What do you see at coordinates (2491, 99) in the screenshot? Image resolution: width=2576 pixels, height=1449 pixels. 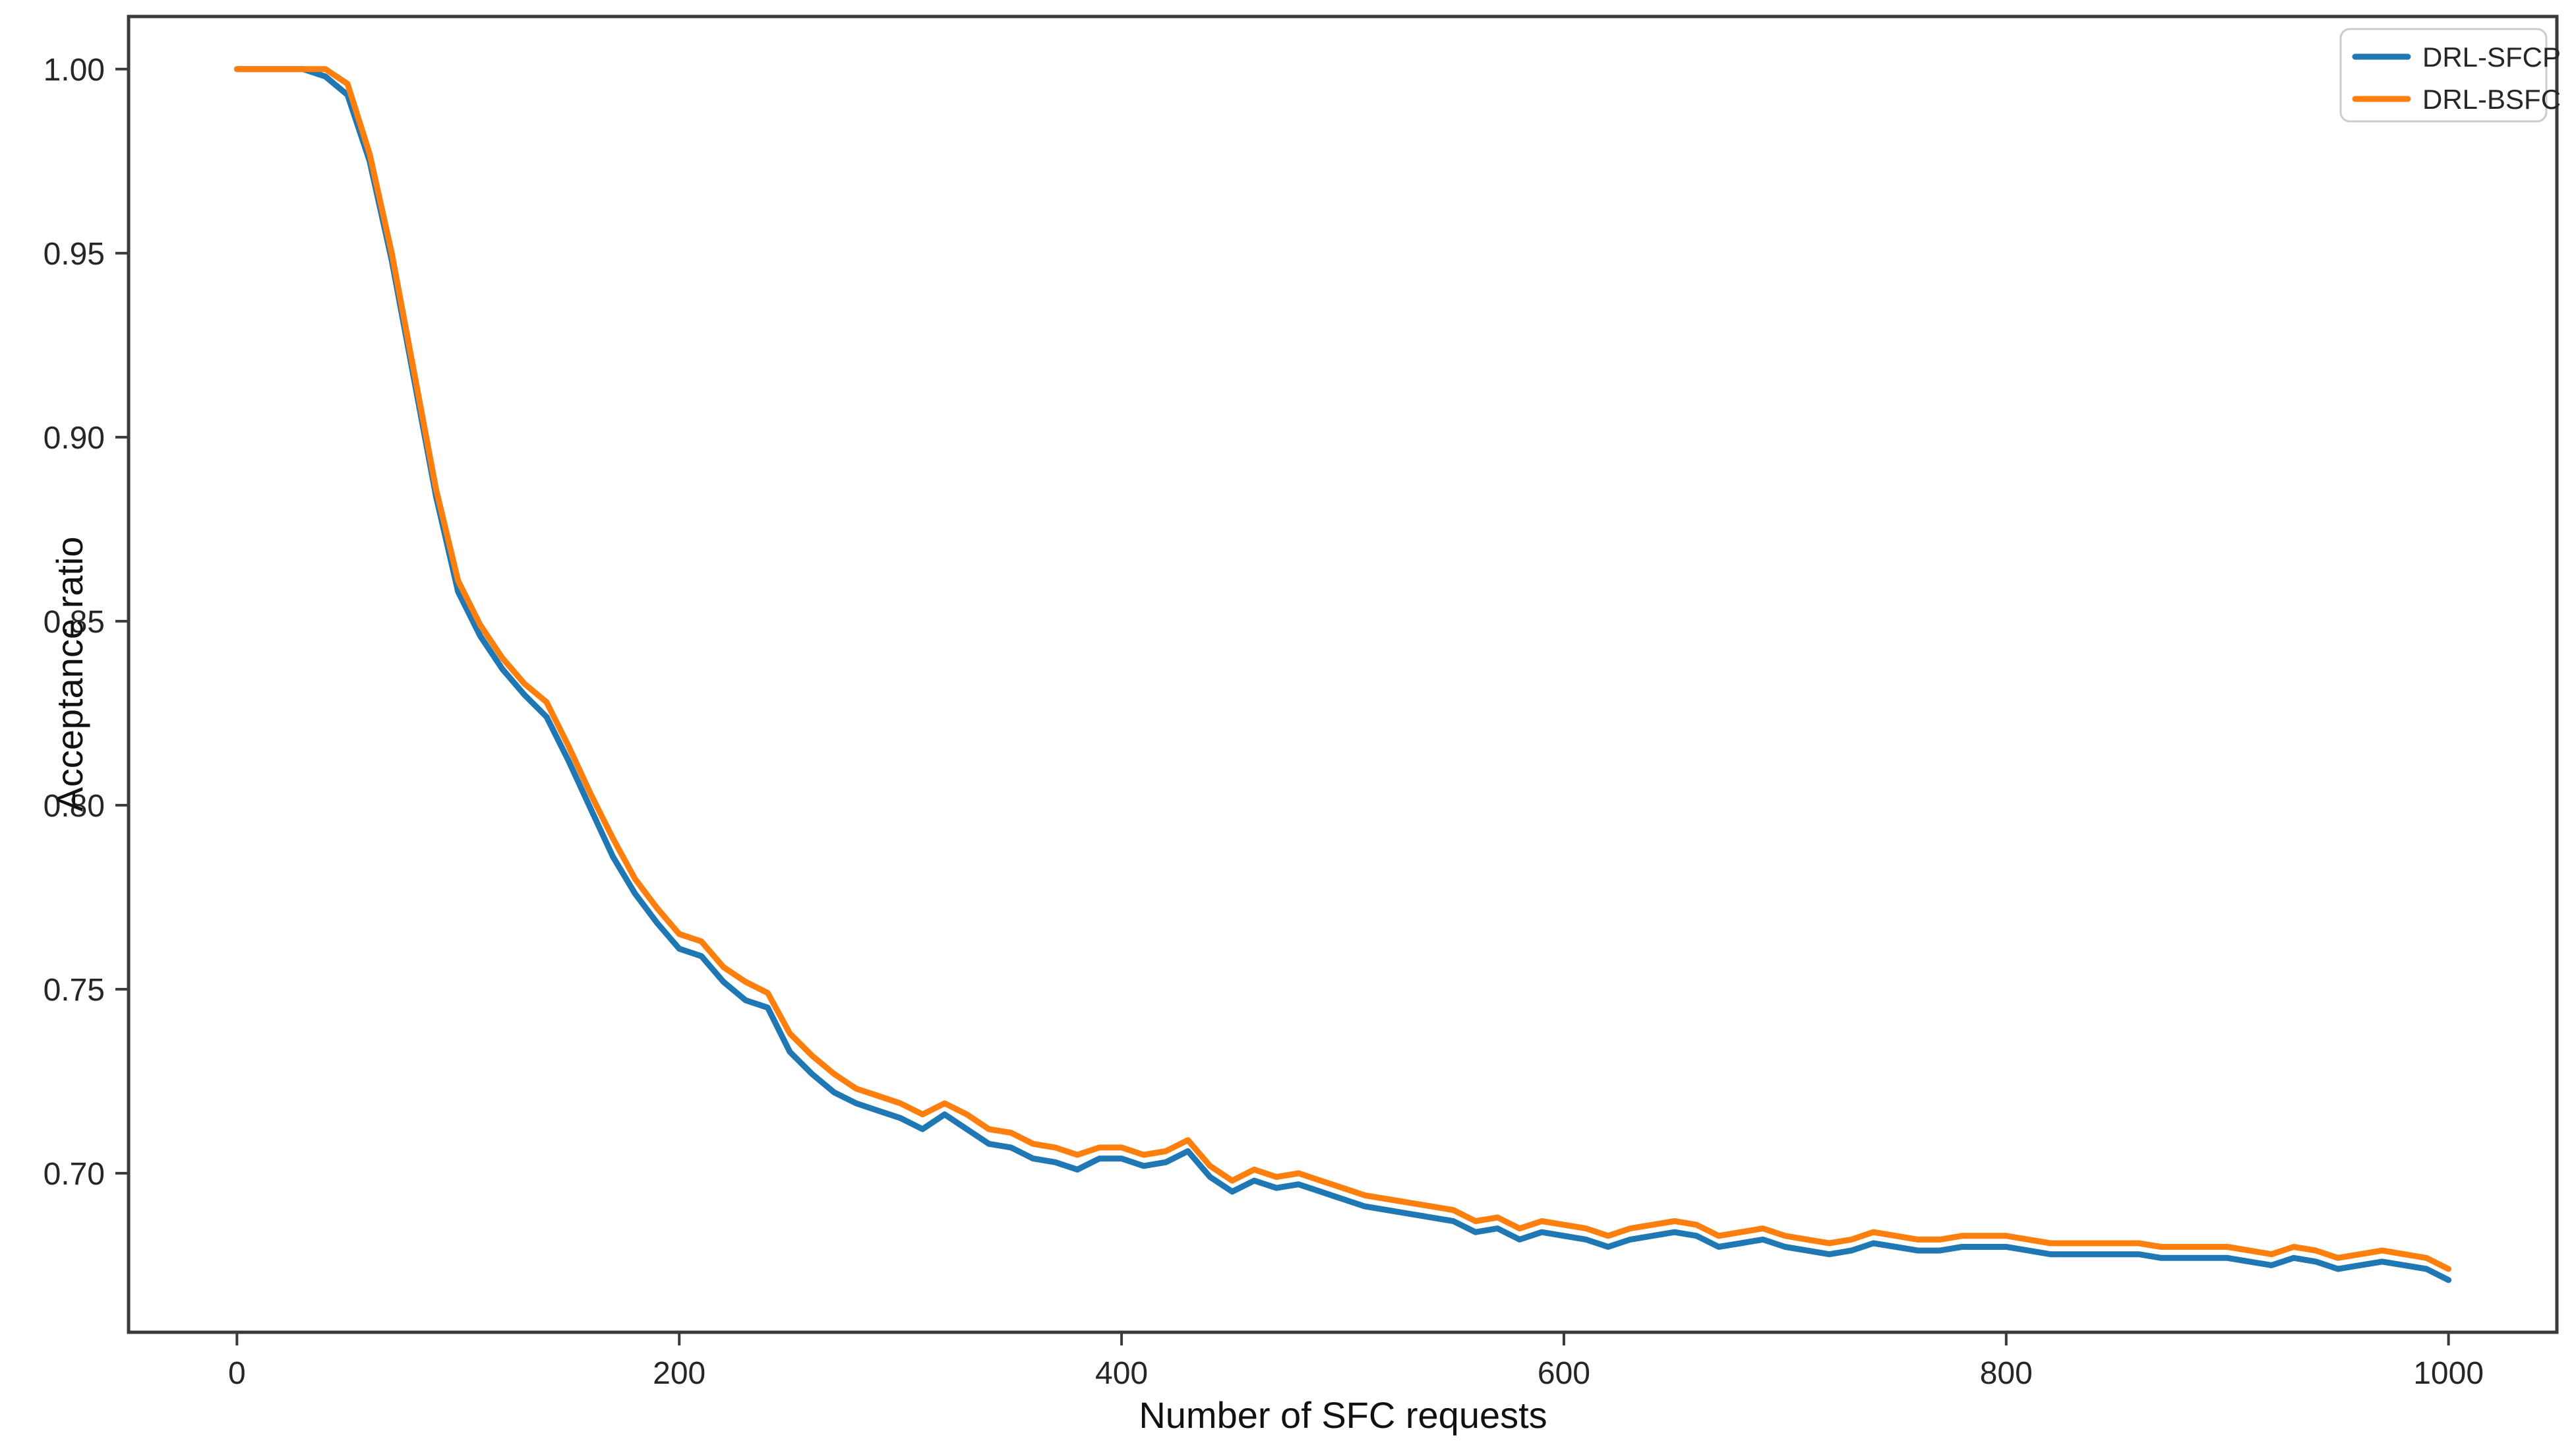 I see `legend-label-drl-bsfc: DRL-BSFC` at bounding box center [2491, 99].